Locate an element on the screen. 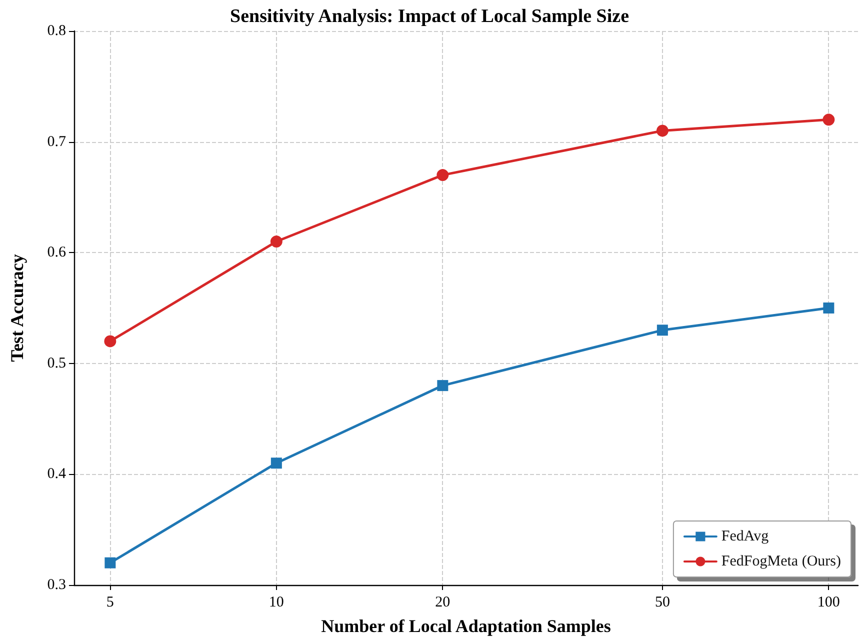 This screenshot has height=643, width=859. y-tick-label: 0.8 is located at coordinates (56, 31).